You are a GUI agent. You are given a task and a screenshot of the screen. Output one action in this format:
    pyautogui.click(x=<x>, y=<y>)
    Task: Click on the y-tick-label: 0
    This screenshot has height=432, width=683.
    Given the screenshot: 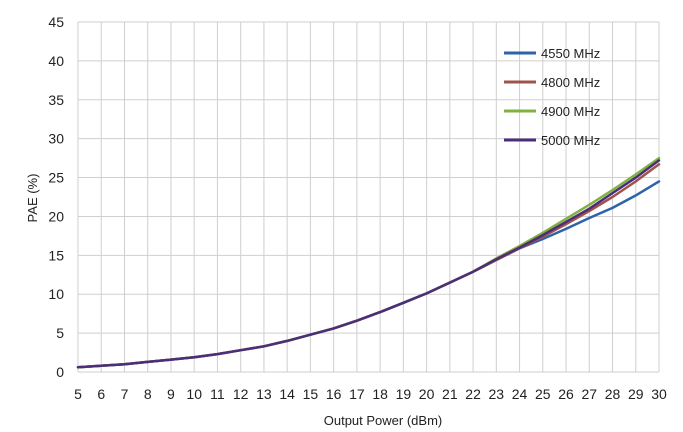 What is the action you would take?
    pyautogui.click(x=60, y=372)
    